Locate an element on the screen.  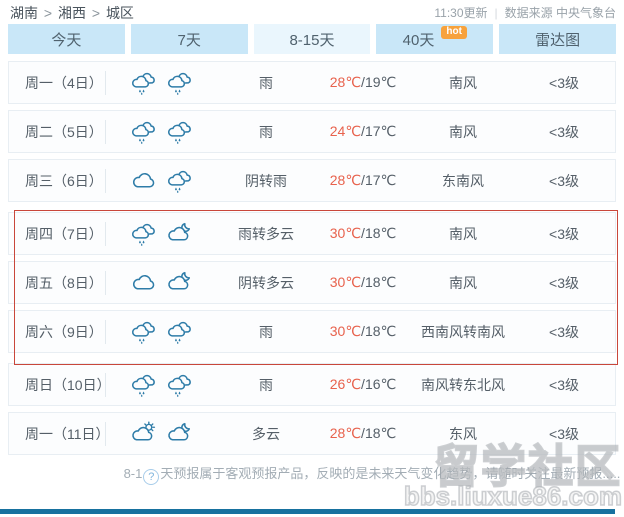
data-source: 数据来源 中央气象台 is located at coordinates (560, 13).